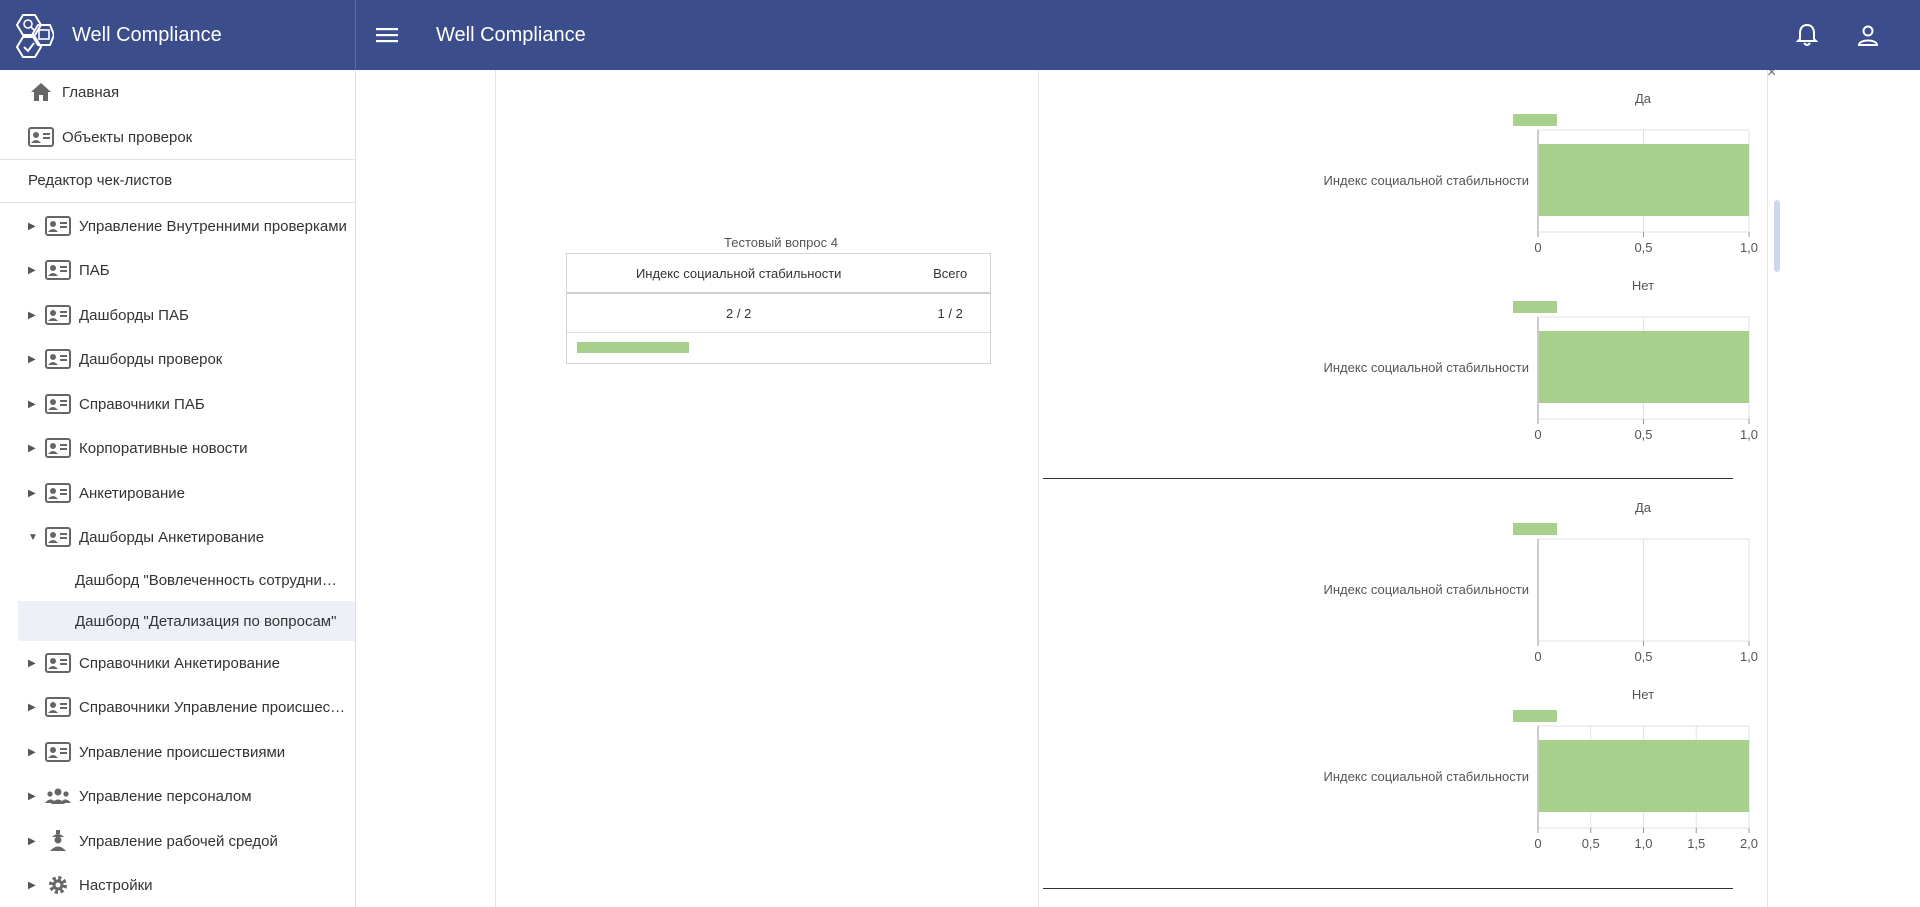 The image size is (1920, 907). Describe the element at coordinates (1777, 236) in the screenshot. I see `scrollbar-thumb` at that location.